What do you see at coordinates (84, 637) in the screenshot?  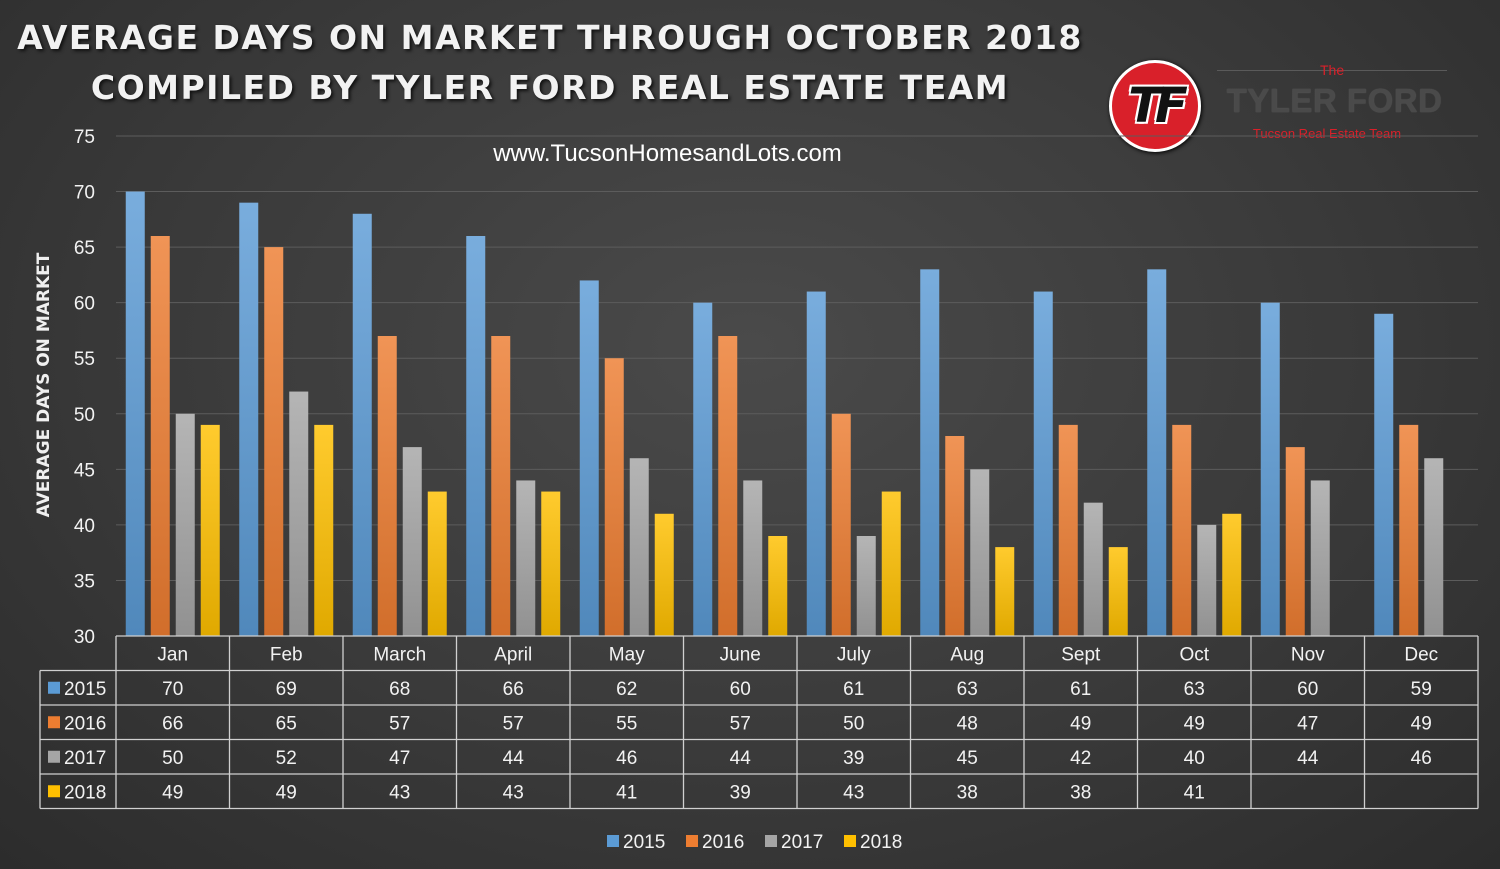 I see `y-tick-label: 30` at bounding box center [84, 637].